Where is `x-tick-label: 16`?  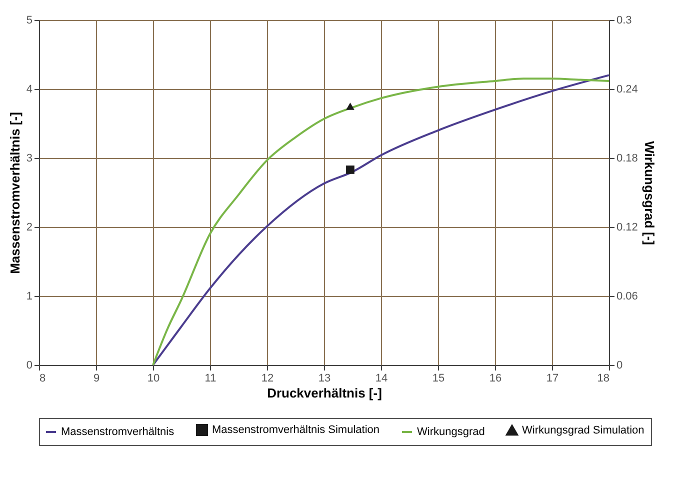 x-tick-label: 16 is located at coordinates (495, 378).